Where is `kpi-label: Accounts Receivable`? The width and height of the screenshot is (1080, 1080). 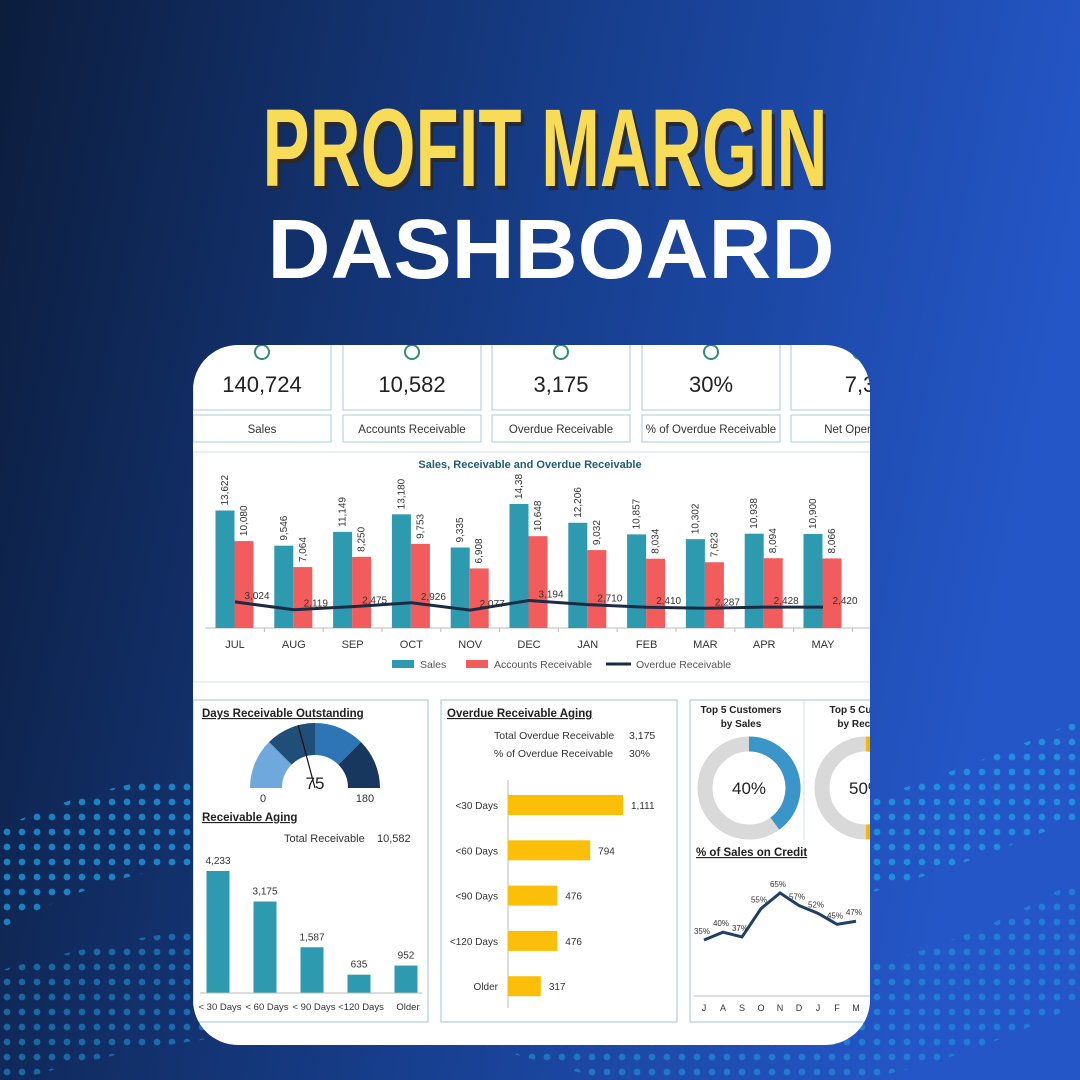
kpi-label: Accounts Receivable is located at coordinates (411, 430).